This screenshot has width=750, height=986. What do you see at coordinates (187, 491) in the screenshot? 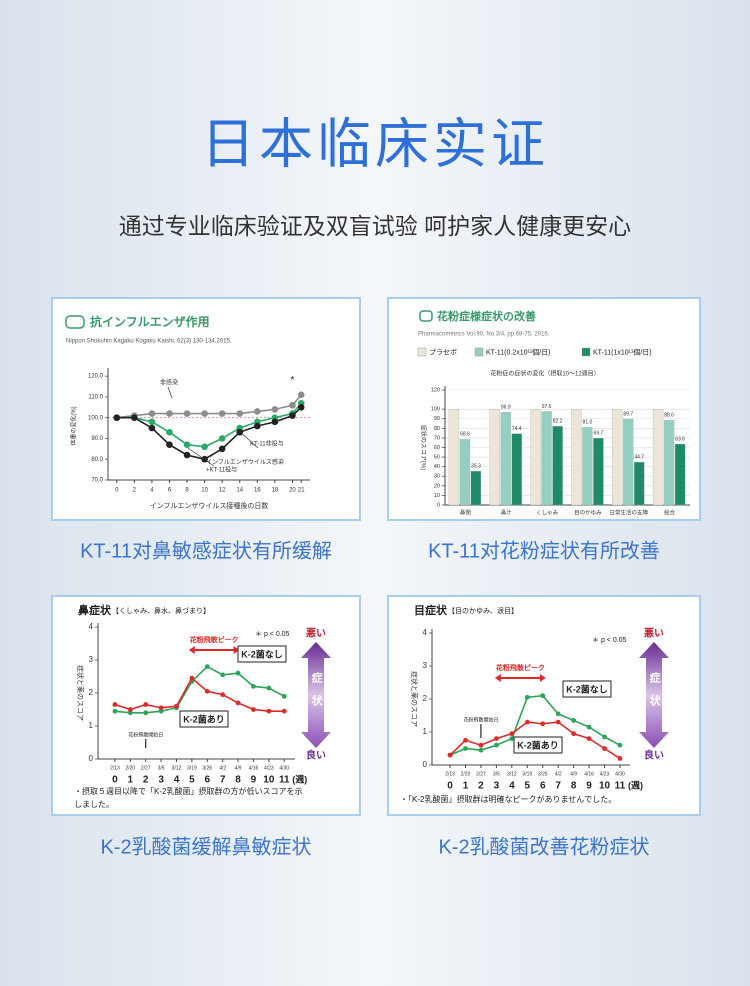
I see `x-tick-label: 8` at bounding box center [187, 491].